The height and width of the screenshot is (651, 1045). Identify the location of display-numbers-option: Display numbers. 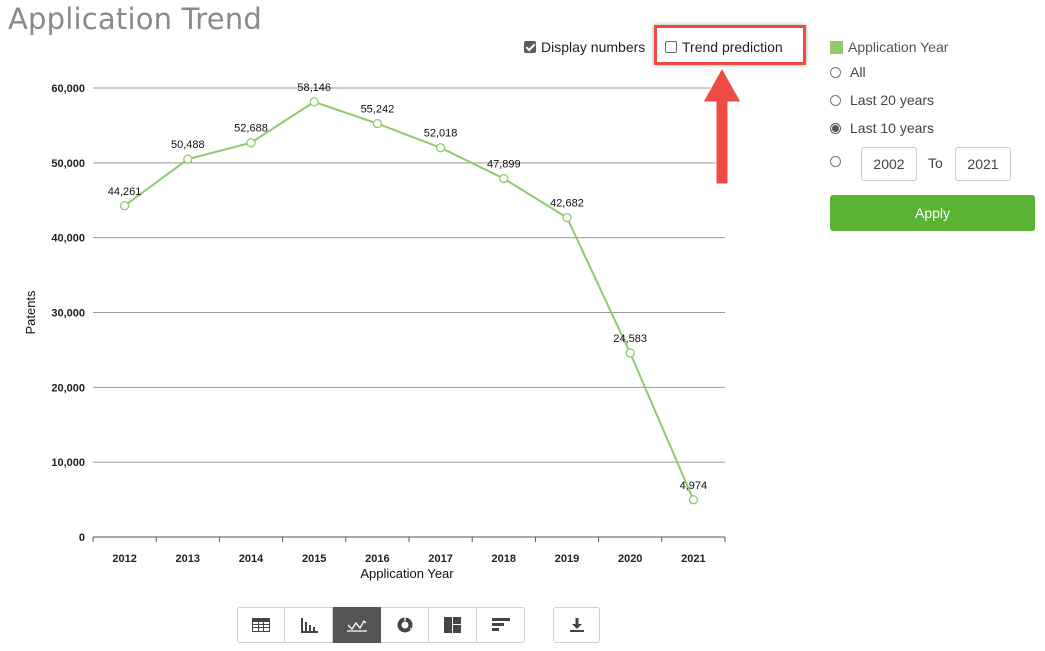
(584, 47).